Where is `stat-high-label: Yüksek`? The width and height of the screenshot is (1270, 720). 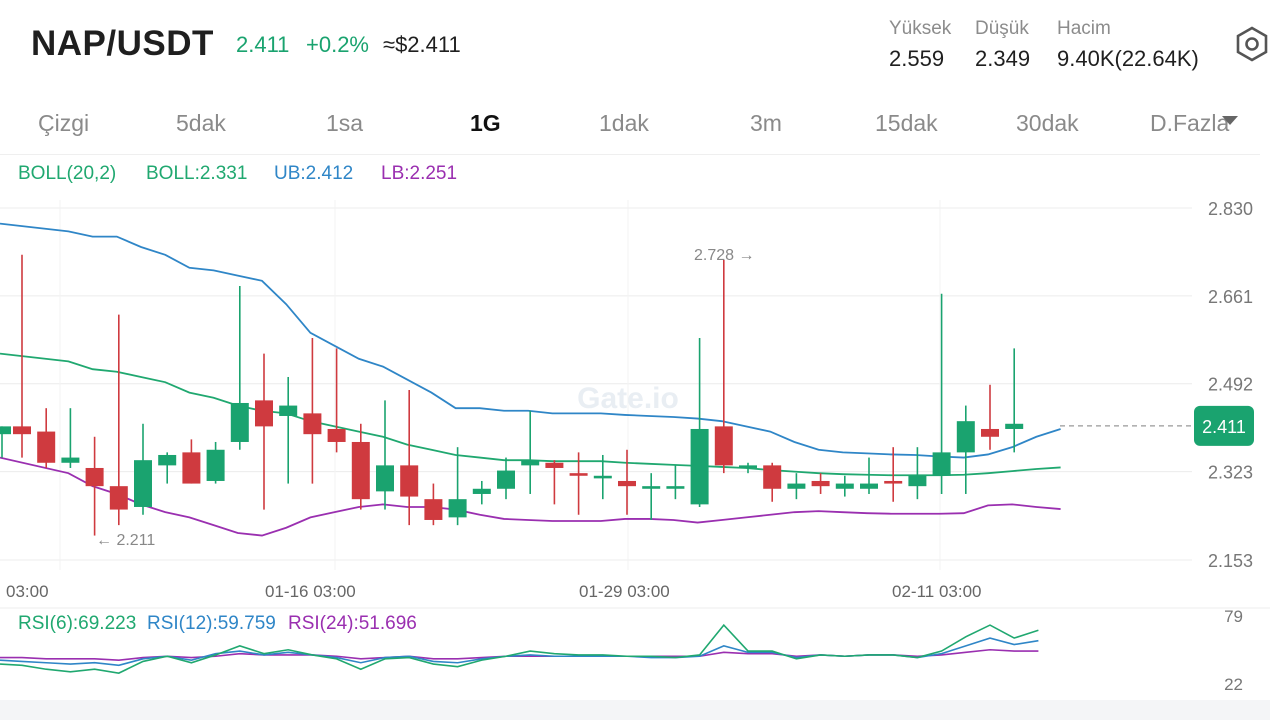 stat-high-label: Yüksek is located at coordinates (920, 28).